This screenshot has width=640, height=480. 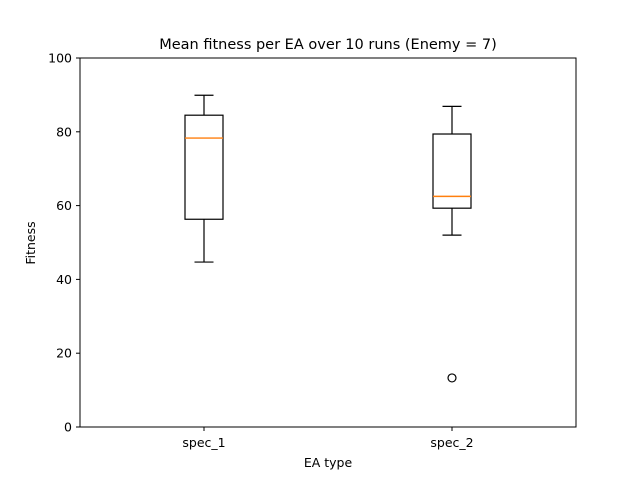 I want to click on y-tick-label: 0, so click(x=68, y=427).